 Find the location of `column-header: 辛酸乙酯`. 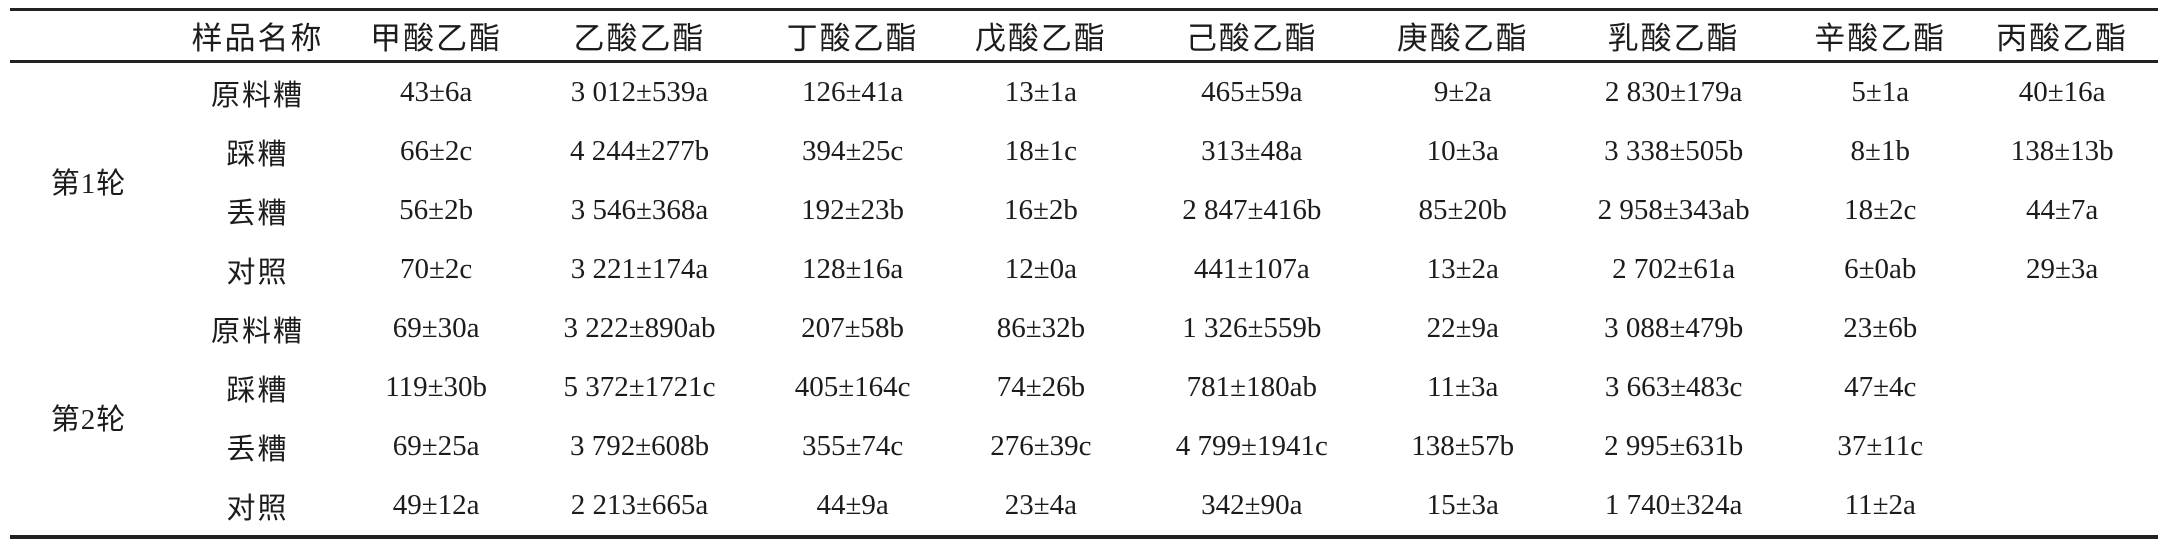

column-header: 辛酸乙酯 is located at coordinates (1880, 36).